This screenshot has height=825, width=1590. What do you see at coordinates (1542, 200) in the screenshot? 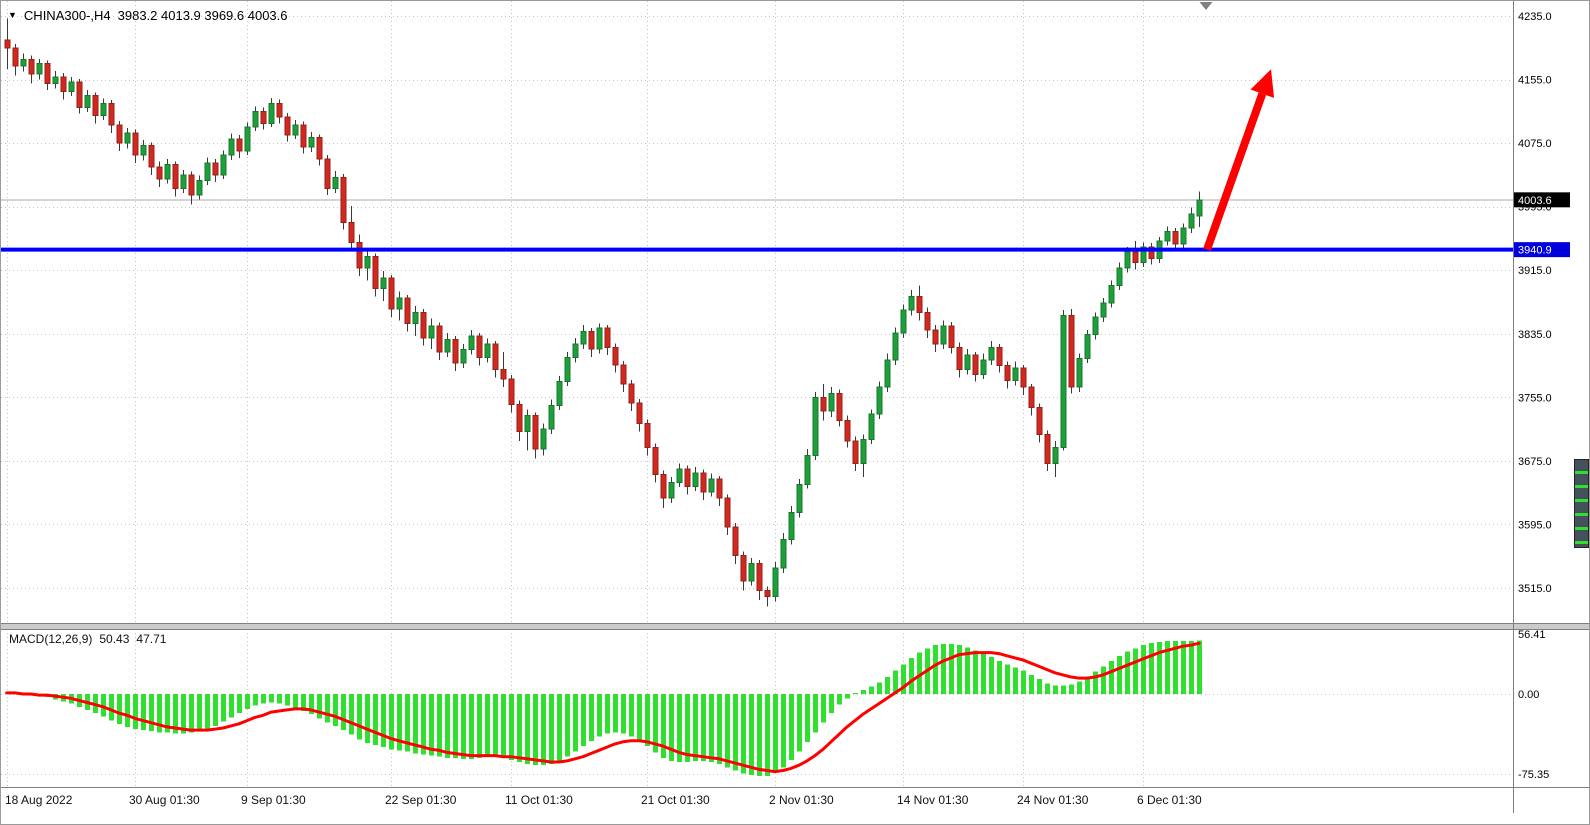
I see `current-price-tag: 4003.6` at bounding box center [1542, 200].